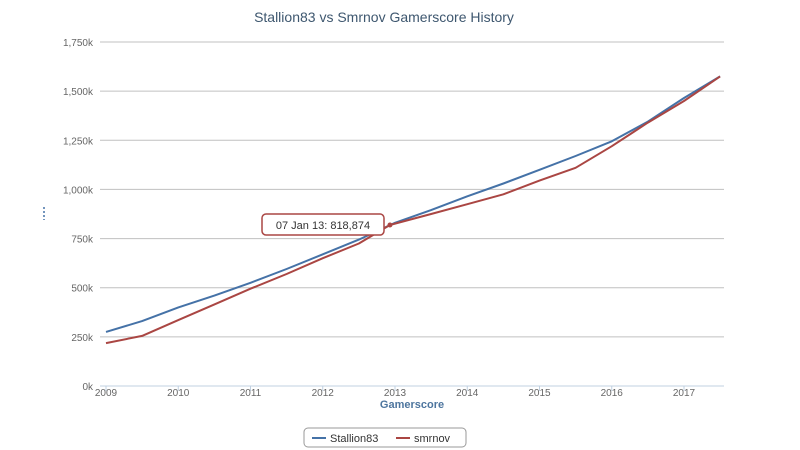 This screenshot has height=450, width=800. Describe the element at coordinates (539, 393) in the screenshot. I see `x-tick-label: 2015` at that location.